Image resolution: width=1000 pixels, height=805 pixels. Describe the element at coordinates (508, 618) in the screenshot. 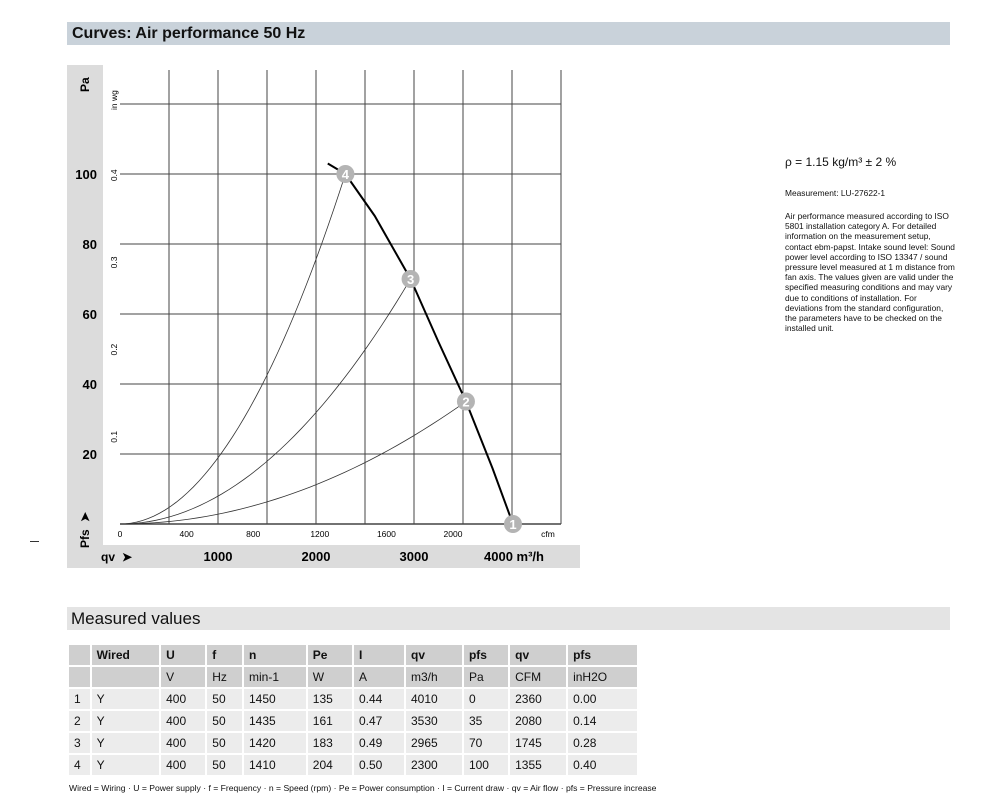

I see `measured-values-title: Measured values` at that location.